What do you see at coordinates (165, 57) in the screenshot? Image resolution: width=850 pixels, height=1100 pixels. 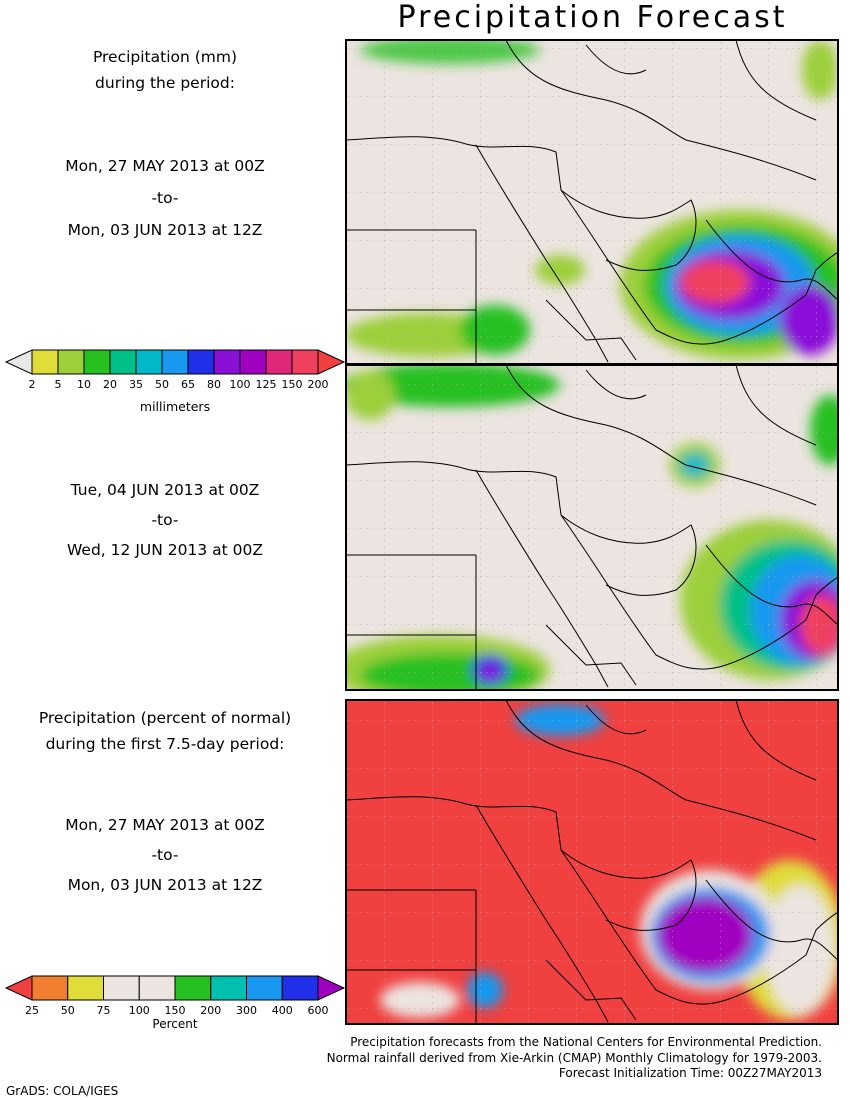 I see `panel1-heading-line1: Precipitation (mm)` at bounding box center [165, 57].